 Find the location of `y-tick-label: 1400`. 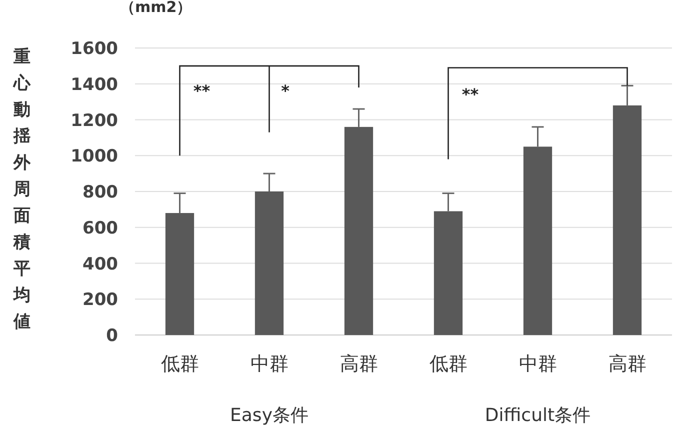

y-tick-label: 1400 is located at coordinates (94, 84).